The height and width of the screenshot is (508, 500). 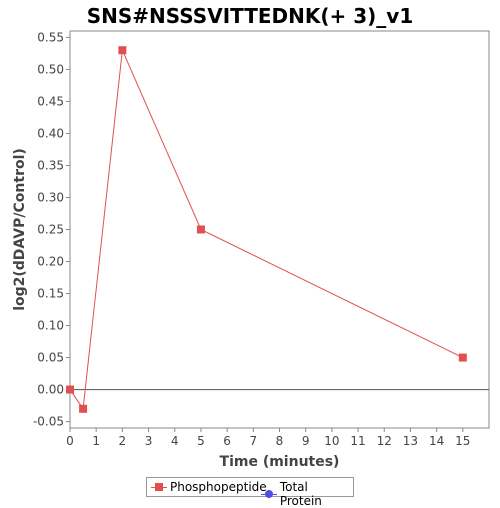 What do you see at coordinates (50, 133) in the screenshot?
I see `y-tick-label: 0.40` at bounding box center [50, 133].